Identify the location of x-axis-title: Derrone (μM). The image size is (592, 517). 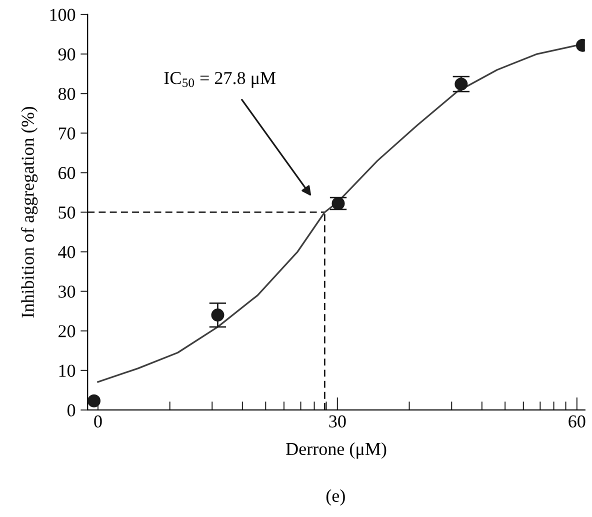
(336, 450).